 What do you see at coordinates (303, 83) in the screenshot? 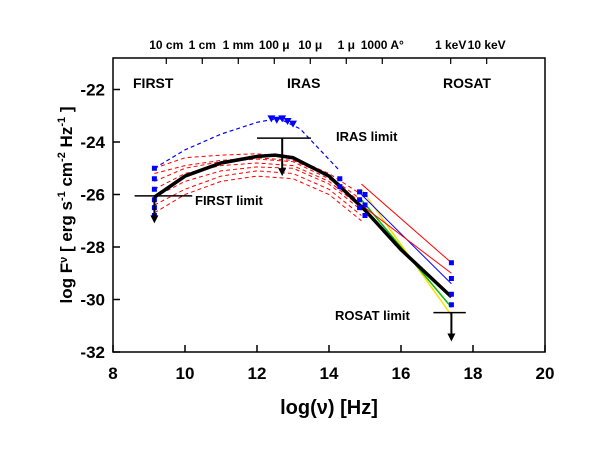
I see `band-label: IRAS` at bounding box center [303, 83].